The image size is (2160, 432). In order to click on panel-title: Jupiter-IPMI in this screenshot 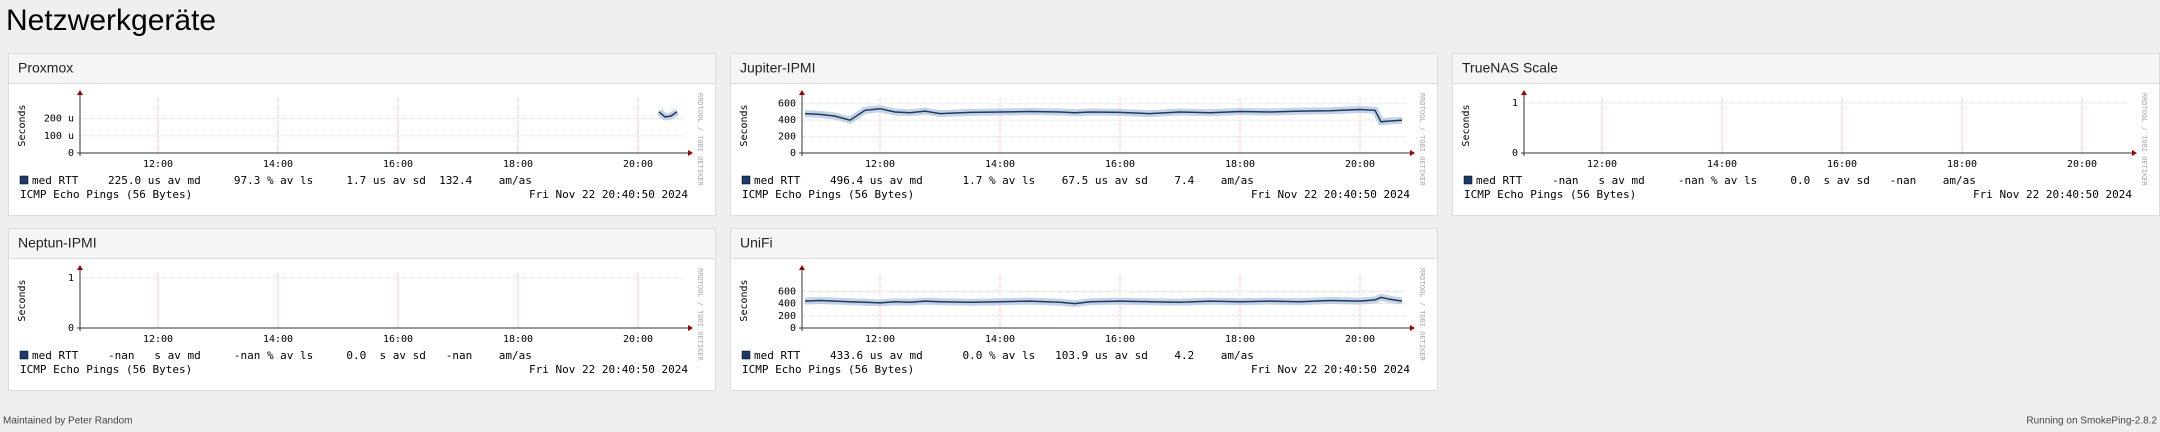, I will do `click(777, 68)`.